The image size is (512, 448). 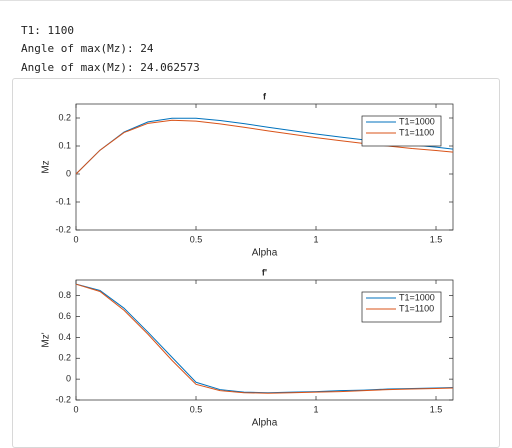 I want to click on y-tick-label: 0.8, so click(x=64, y=295).